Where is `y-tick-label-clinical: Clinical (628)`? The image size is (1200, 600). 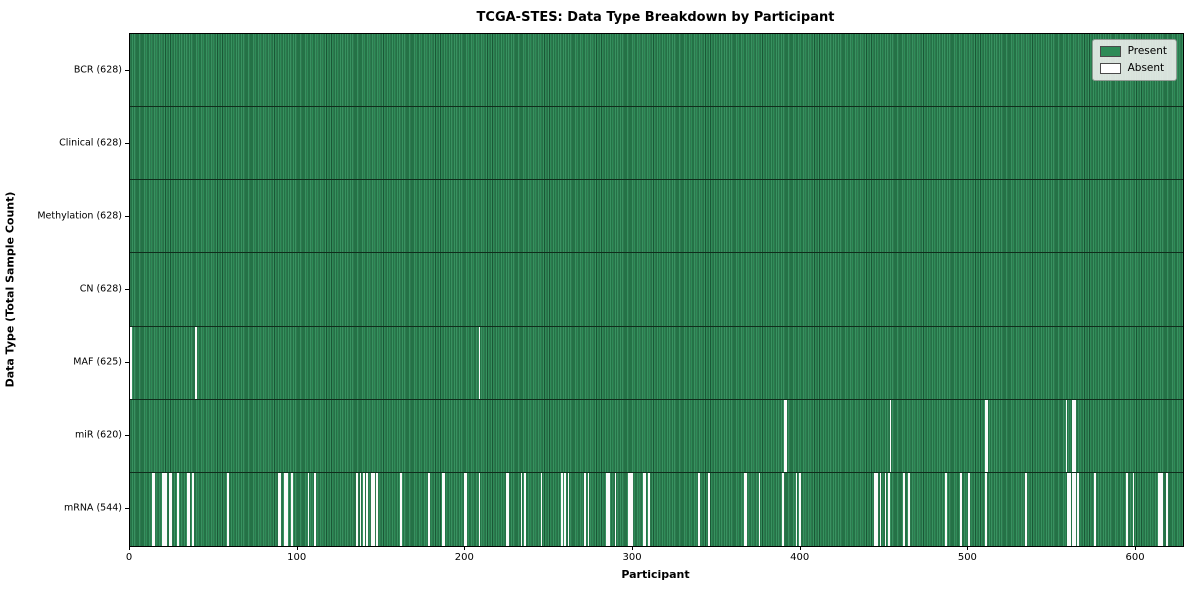 y-tick-label-clinical: Clinical (628) is located at coordinates (90, 143).